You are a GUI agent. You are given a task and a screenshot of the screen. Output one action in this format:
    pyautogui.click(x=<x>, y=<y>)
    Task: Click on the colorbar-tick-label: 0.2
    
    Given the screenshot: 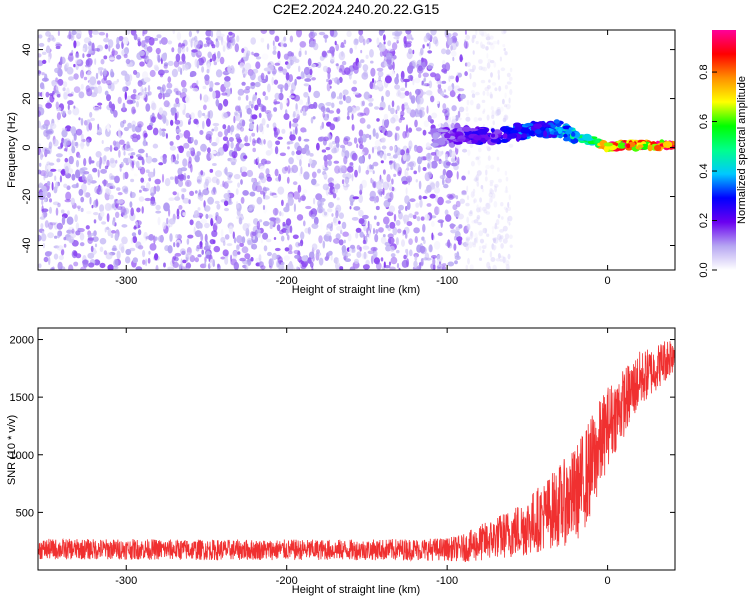 What is the action you would take?
    pyautogui.click(x=704, y=220)
    